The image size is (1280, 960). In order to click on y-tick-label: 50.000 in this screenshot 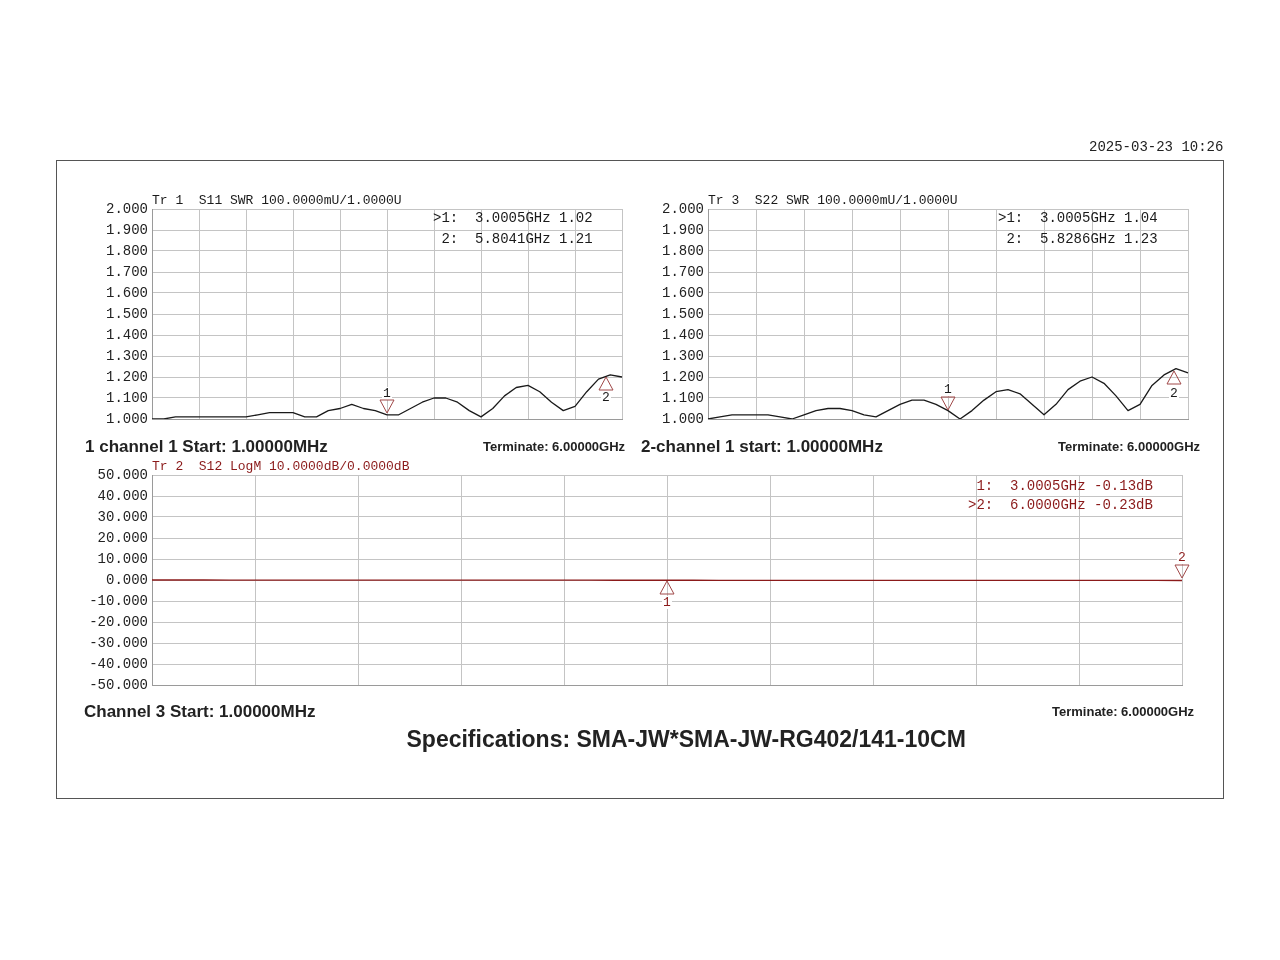, I will do `click(122, 474)`.